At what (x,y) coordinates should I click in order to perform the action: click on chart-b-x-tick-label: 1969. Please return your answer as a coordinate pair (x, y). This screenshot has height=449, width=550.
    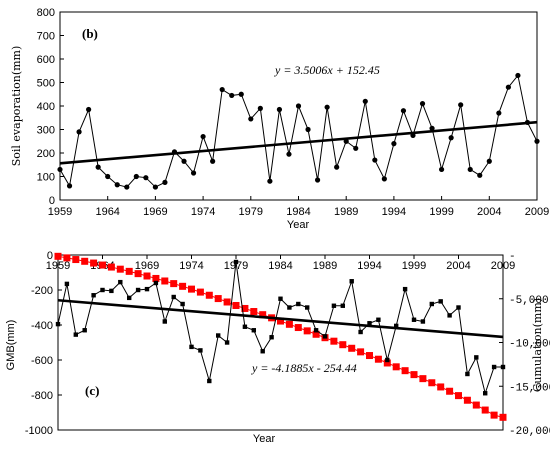
    Looking at the image, I should click on (155, 212).